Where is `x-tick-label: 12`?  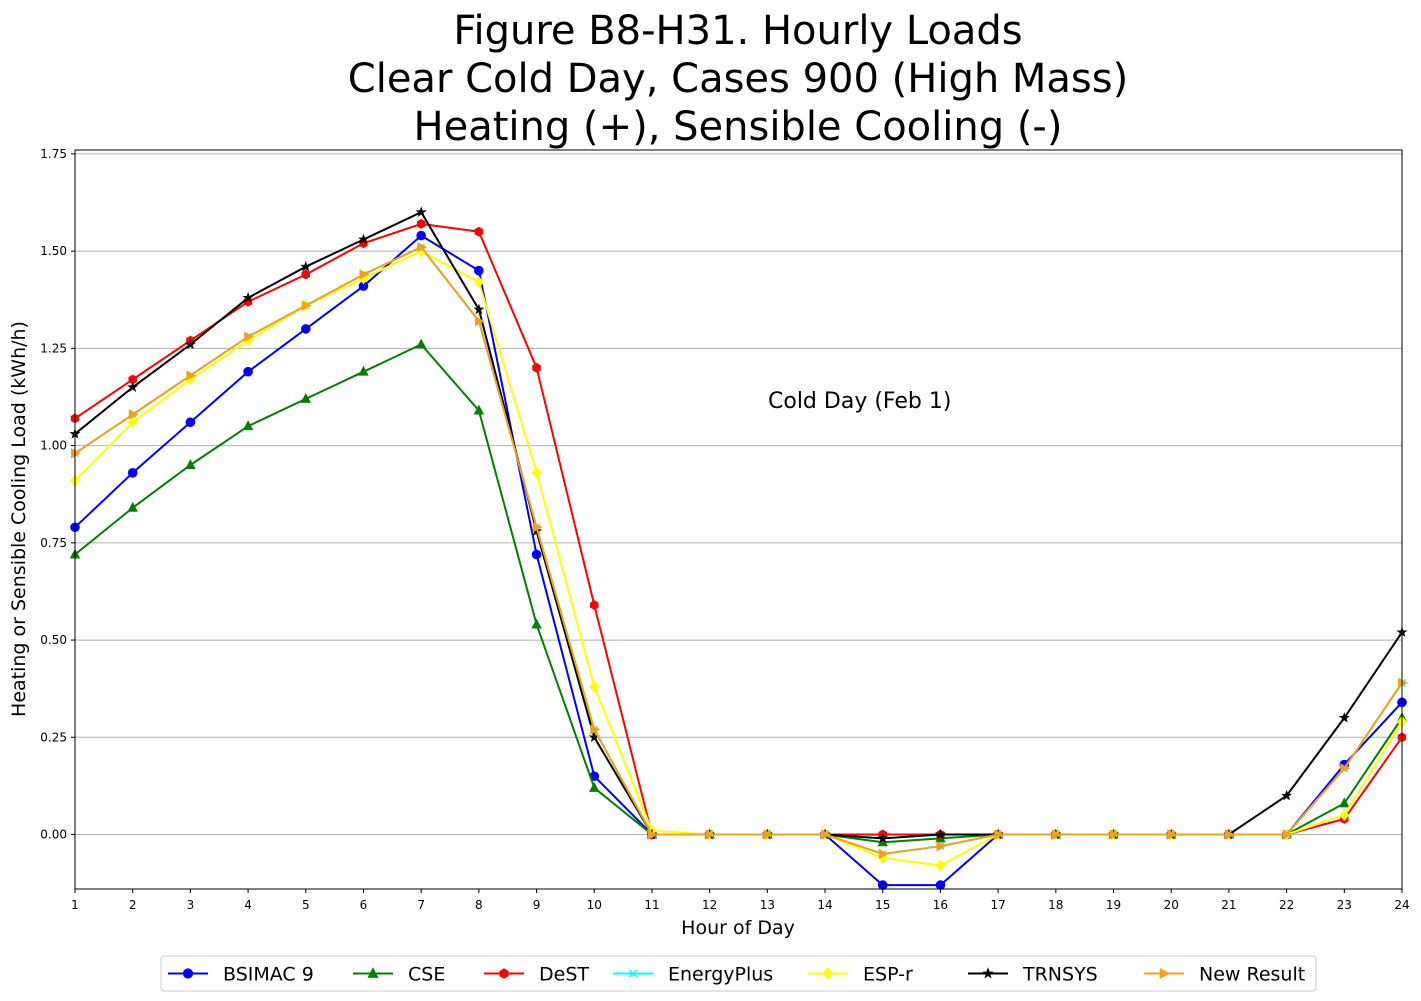 x-tick-label: 12 is located at coordinates (709, 905).